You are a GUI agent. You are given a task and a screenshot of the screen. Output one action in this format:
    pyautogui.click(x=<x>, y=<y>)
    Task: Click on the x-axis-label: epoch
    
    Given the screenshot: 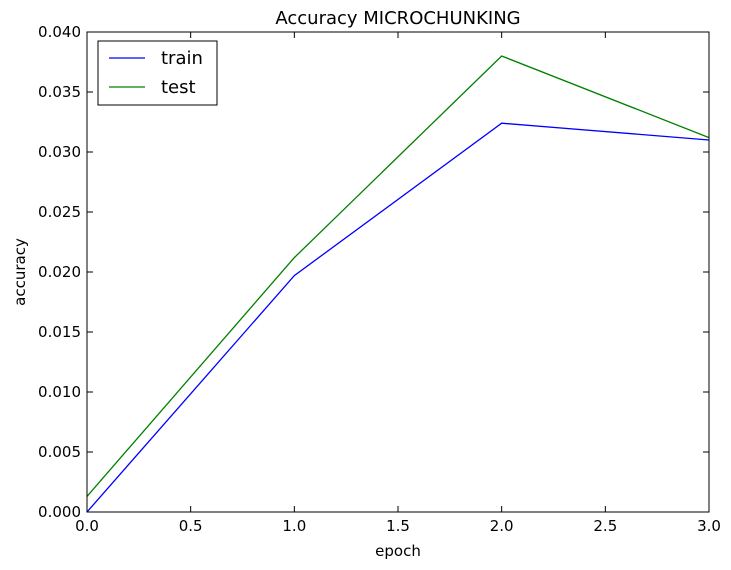 What is the action you would take?
    pyautogui.click(x=398, y=551)
    